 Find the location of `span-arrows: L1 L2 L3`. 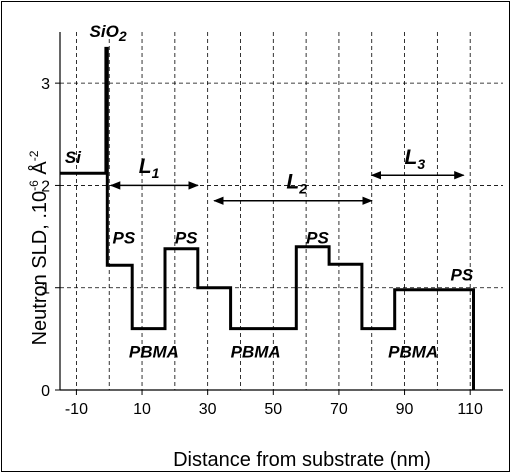

span-arrows: L1 L2 L3 is located at coordinates (287, 175).